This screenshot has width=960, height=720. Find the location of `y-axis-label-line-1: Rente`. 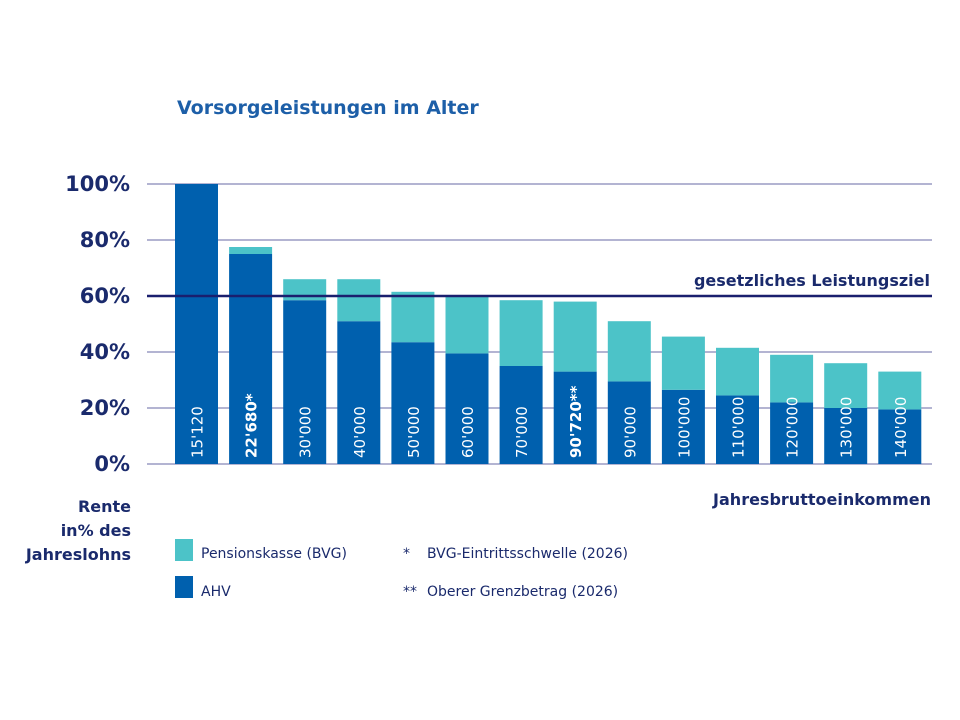

y-axis-label-line-1: Rente is located at coordinates (104, 506).